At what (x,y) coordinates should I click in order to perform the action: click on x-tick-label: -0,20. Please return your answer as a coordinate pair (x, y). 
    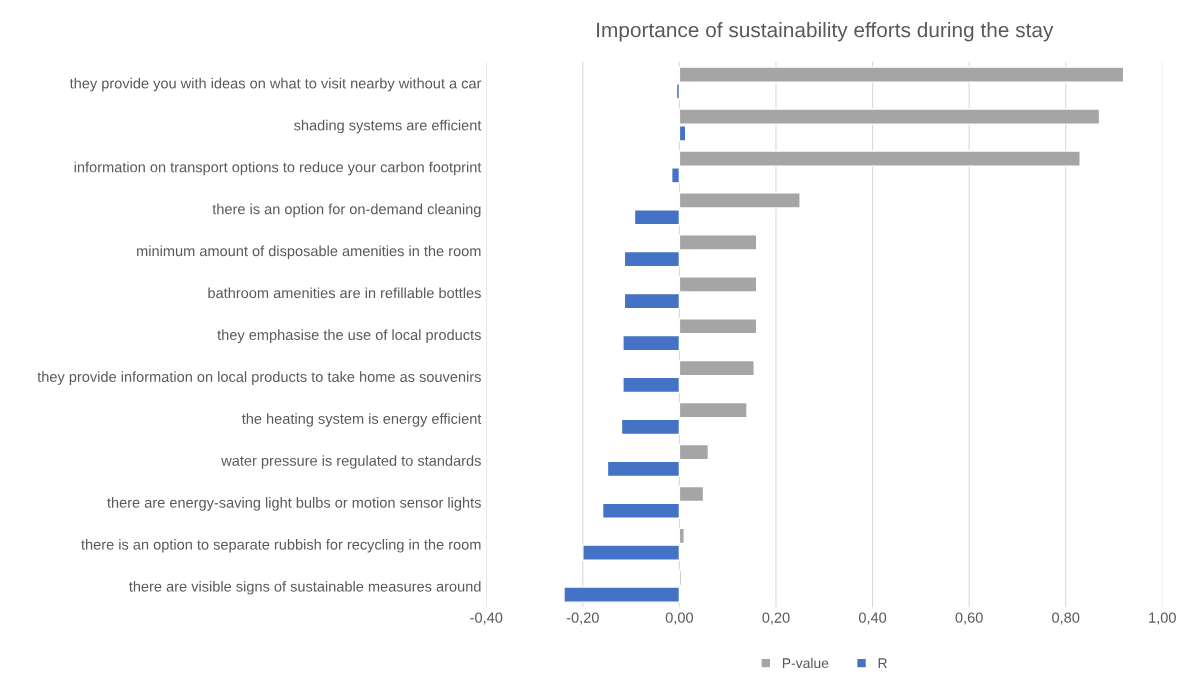
    Looking at the image, I should click on (582, 618).